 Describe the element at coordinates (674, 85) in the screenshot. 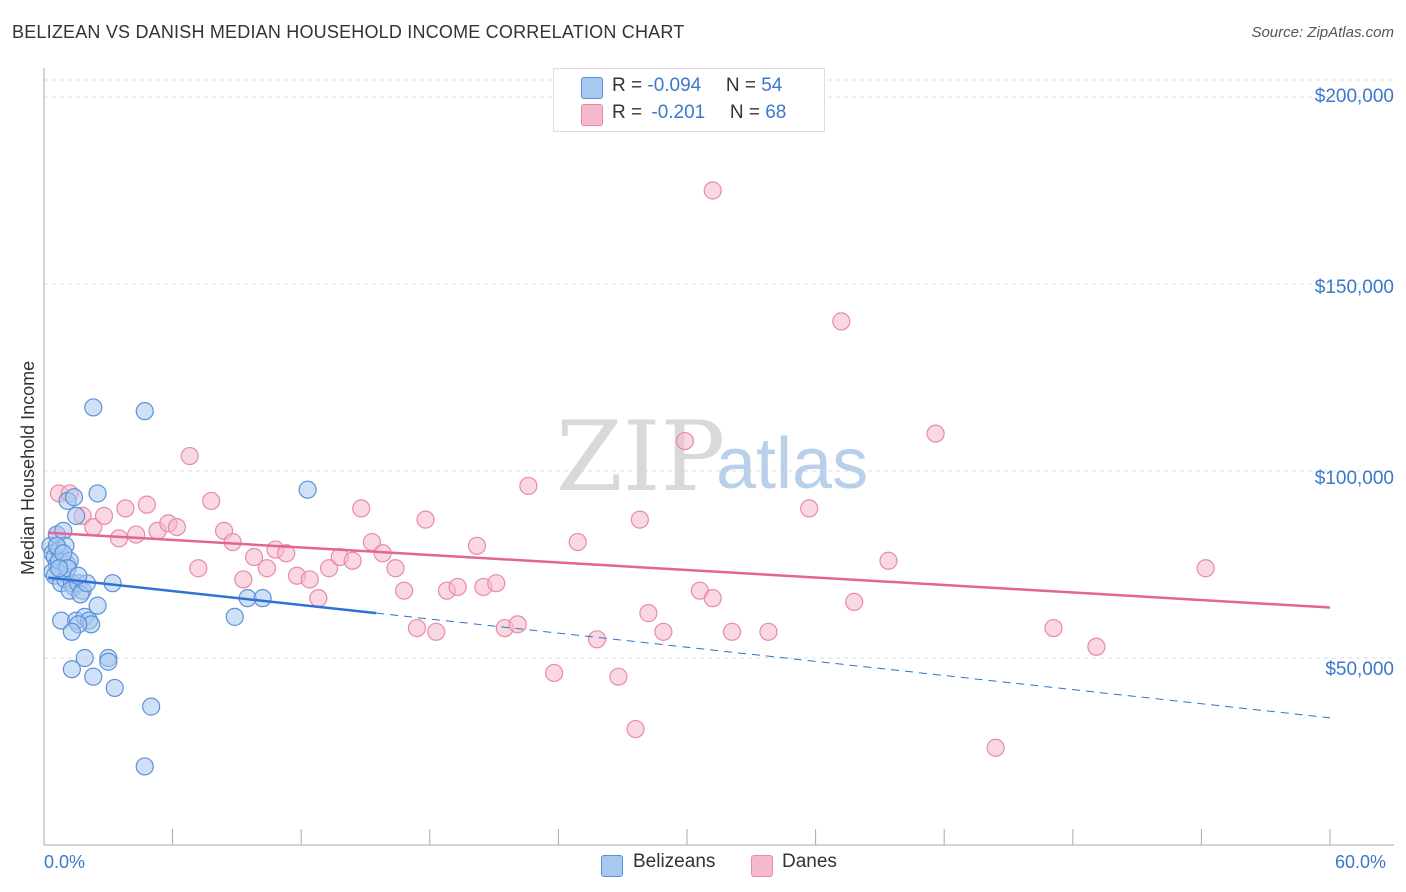

I see `r-value: -0.094` at that location.